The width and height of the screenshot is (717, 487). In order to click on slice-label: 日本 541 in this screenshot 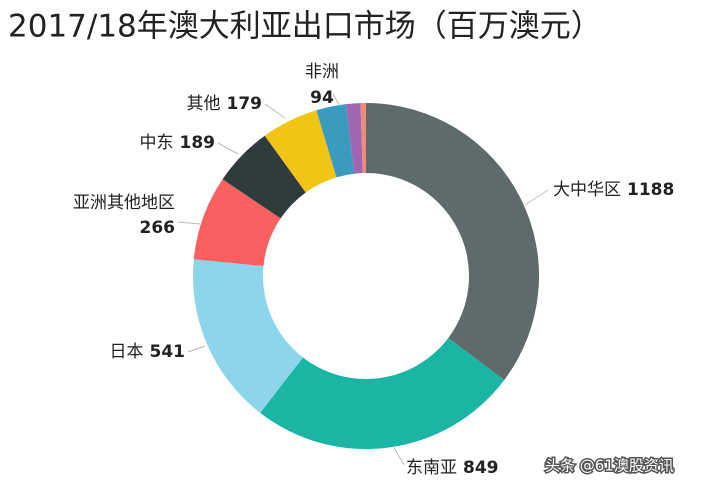, I will do `click(148, 352)`.